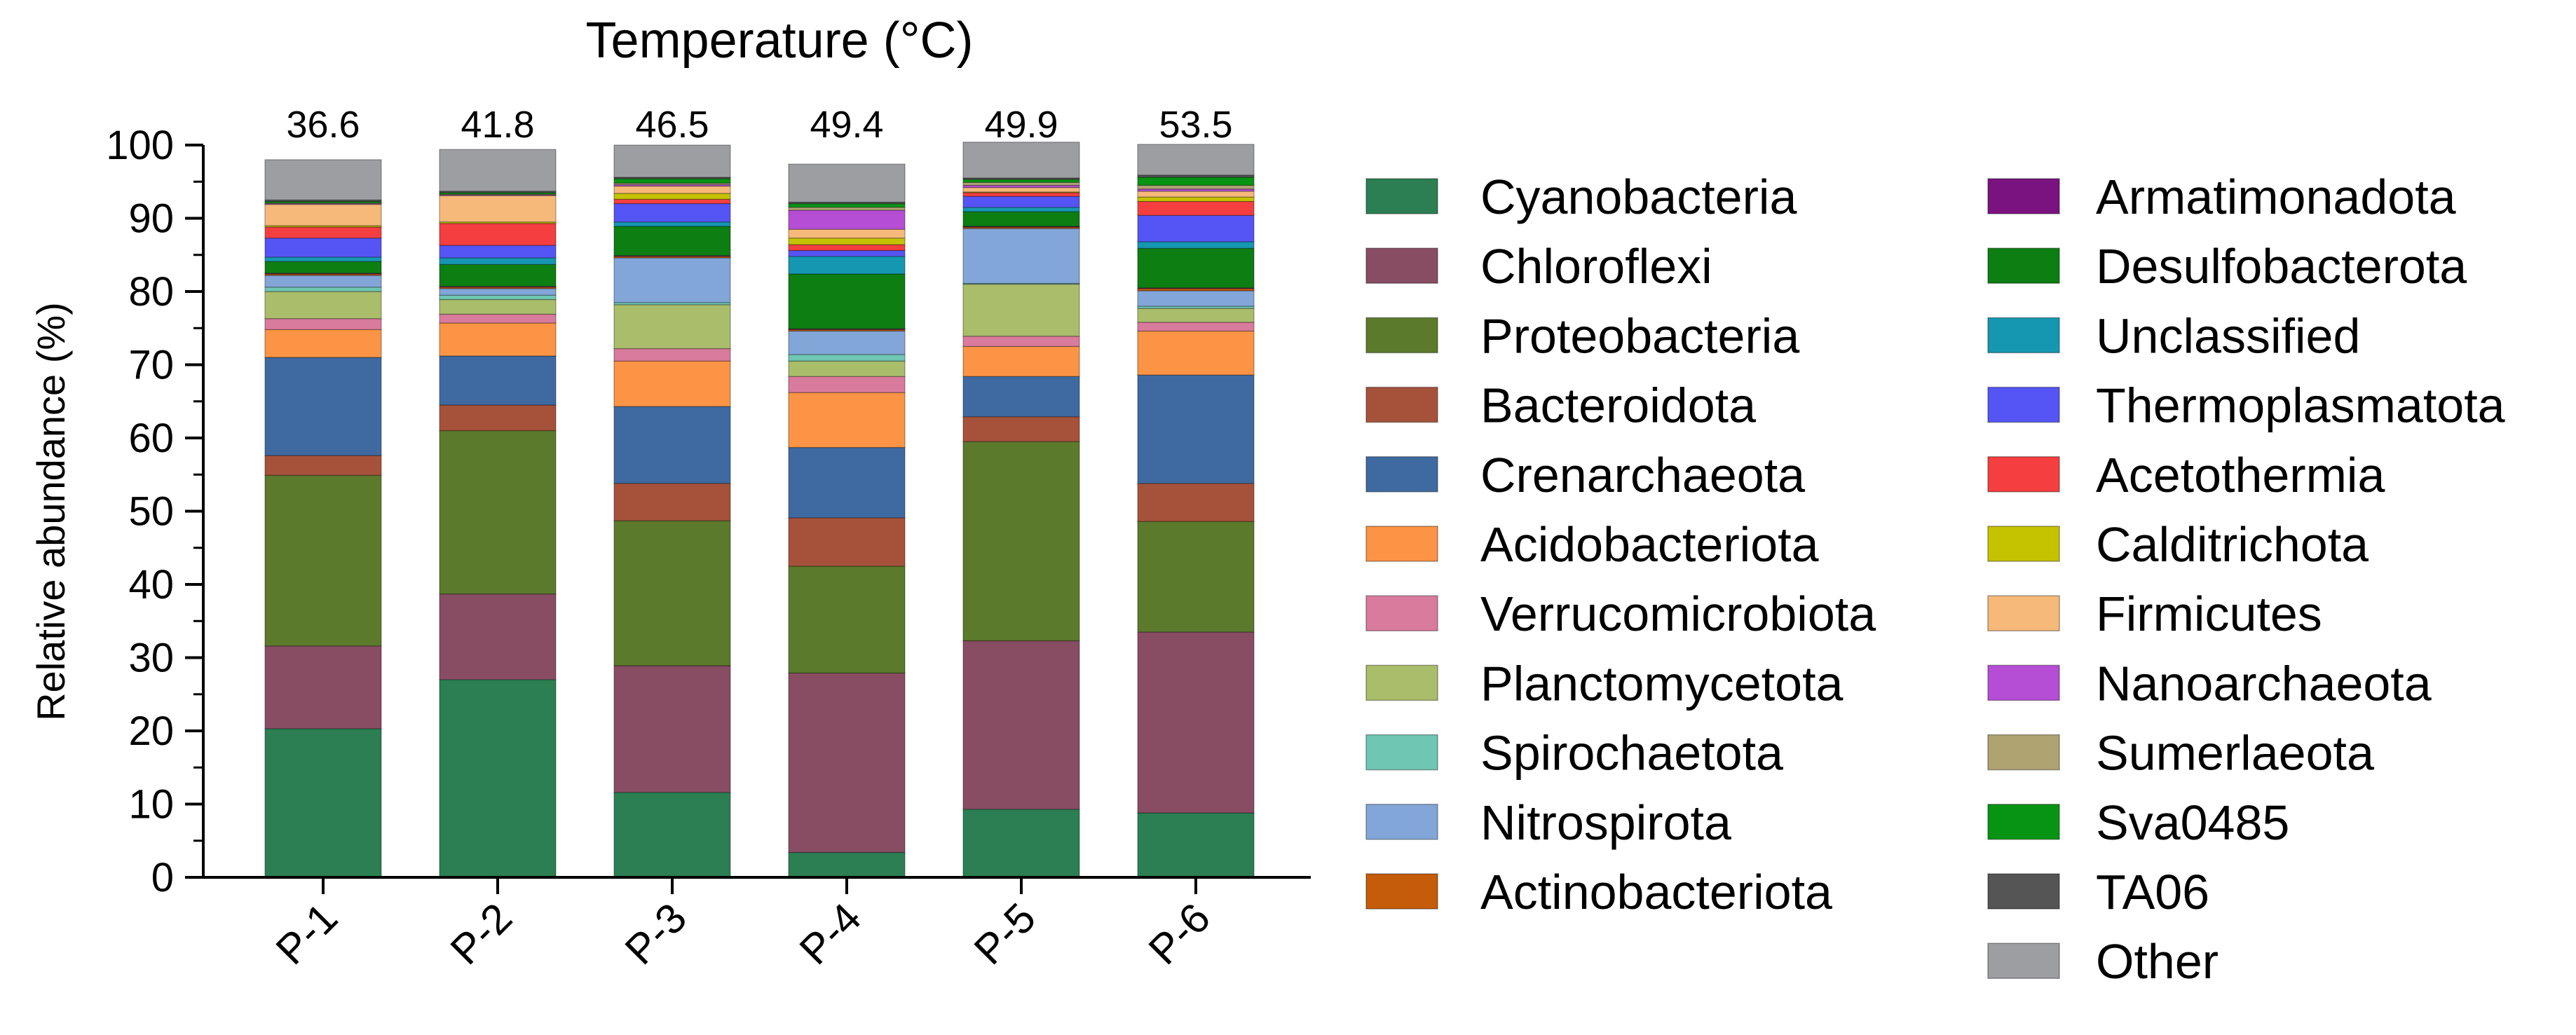  Describe the element at coordinates (151, 292) in the screenshot. I see `y-tick-label: 80` at that location.